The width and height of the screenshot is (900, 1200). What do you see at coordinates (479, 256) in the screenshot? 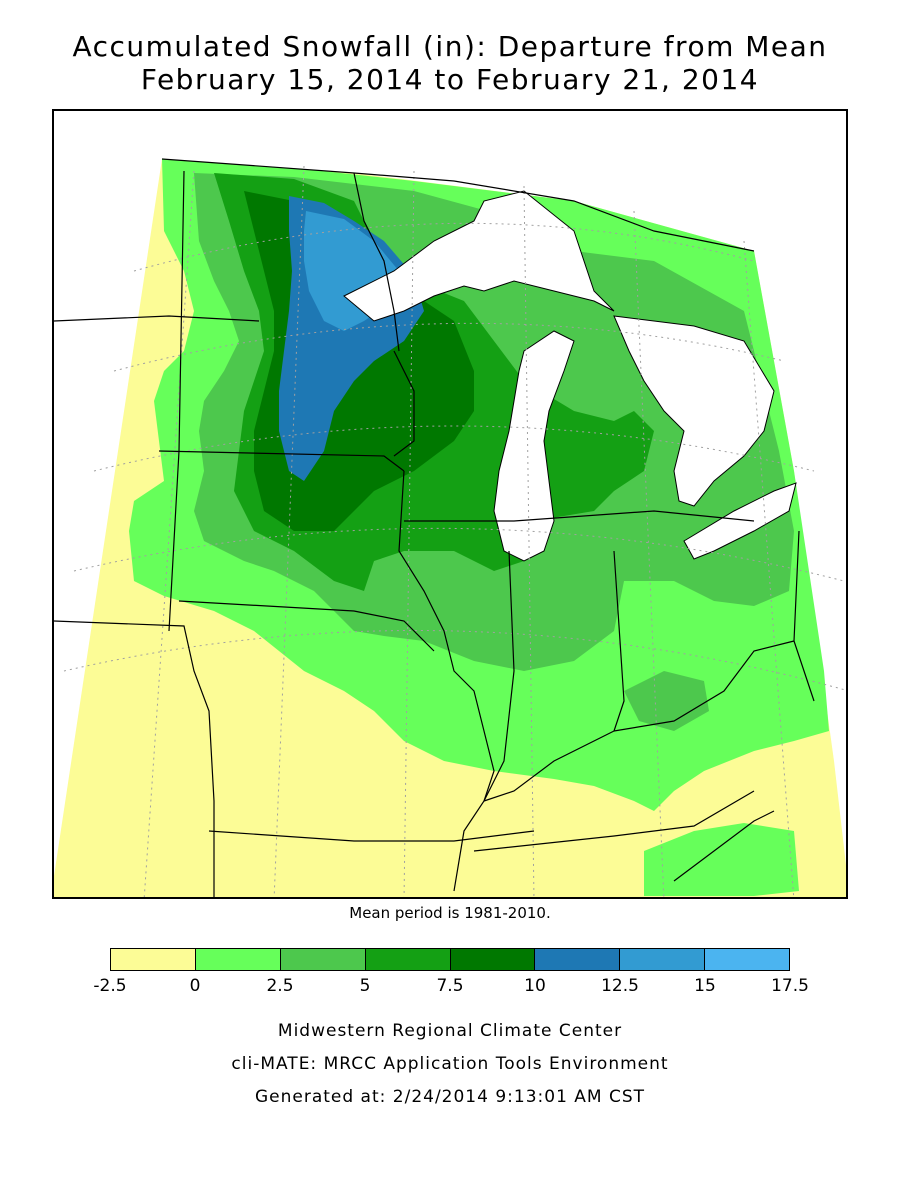
I see `lake-superior` at bounding box center [479, 256].